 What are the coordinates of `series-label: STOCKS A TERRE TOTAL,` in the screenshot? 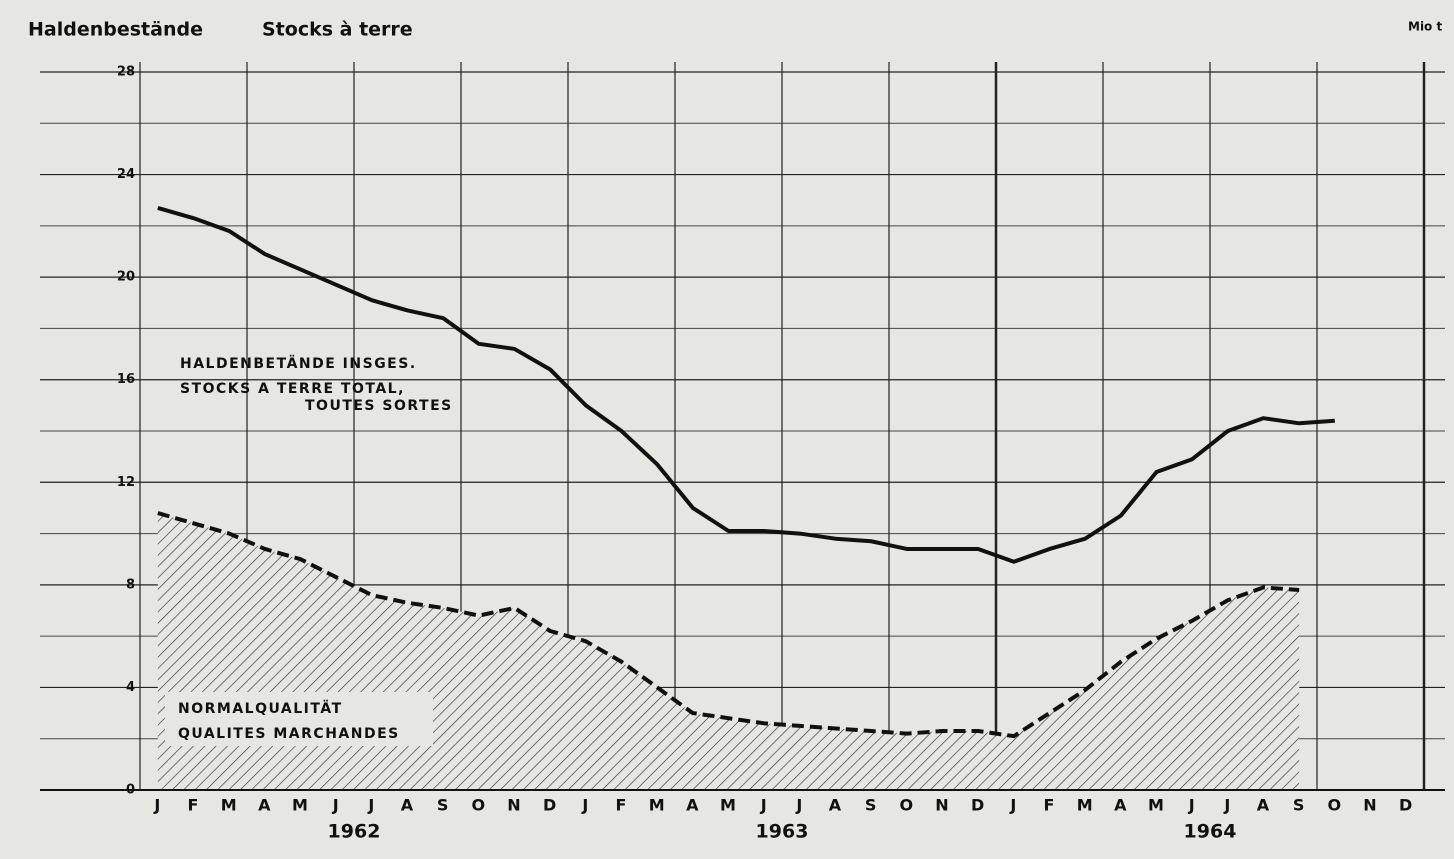 It's located at (292, 389).